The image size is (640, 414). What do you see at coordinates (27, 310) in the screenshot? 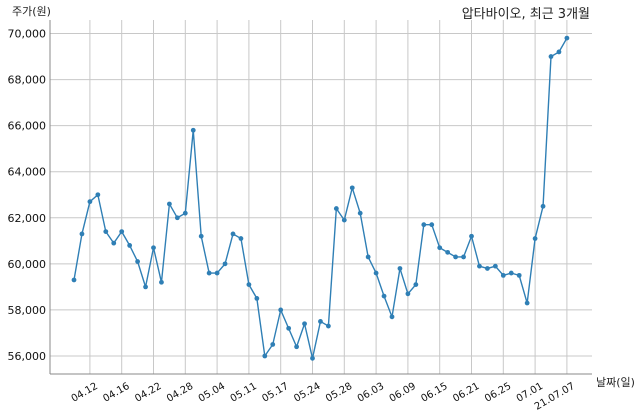
I see `y-tick-label: 58,000` at bounding box center [27, 310].